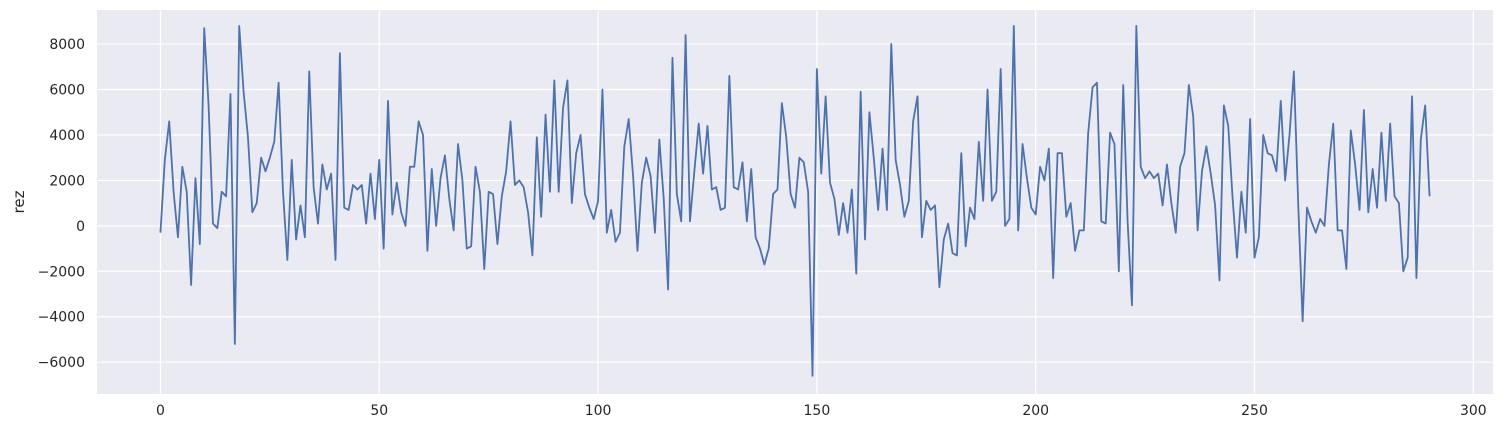 The height and width of the screenshot is (433, 1503). I want to click on x-tick-label: 100, so click(598, 411).